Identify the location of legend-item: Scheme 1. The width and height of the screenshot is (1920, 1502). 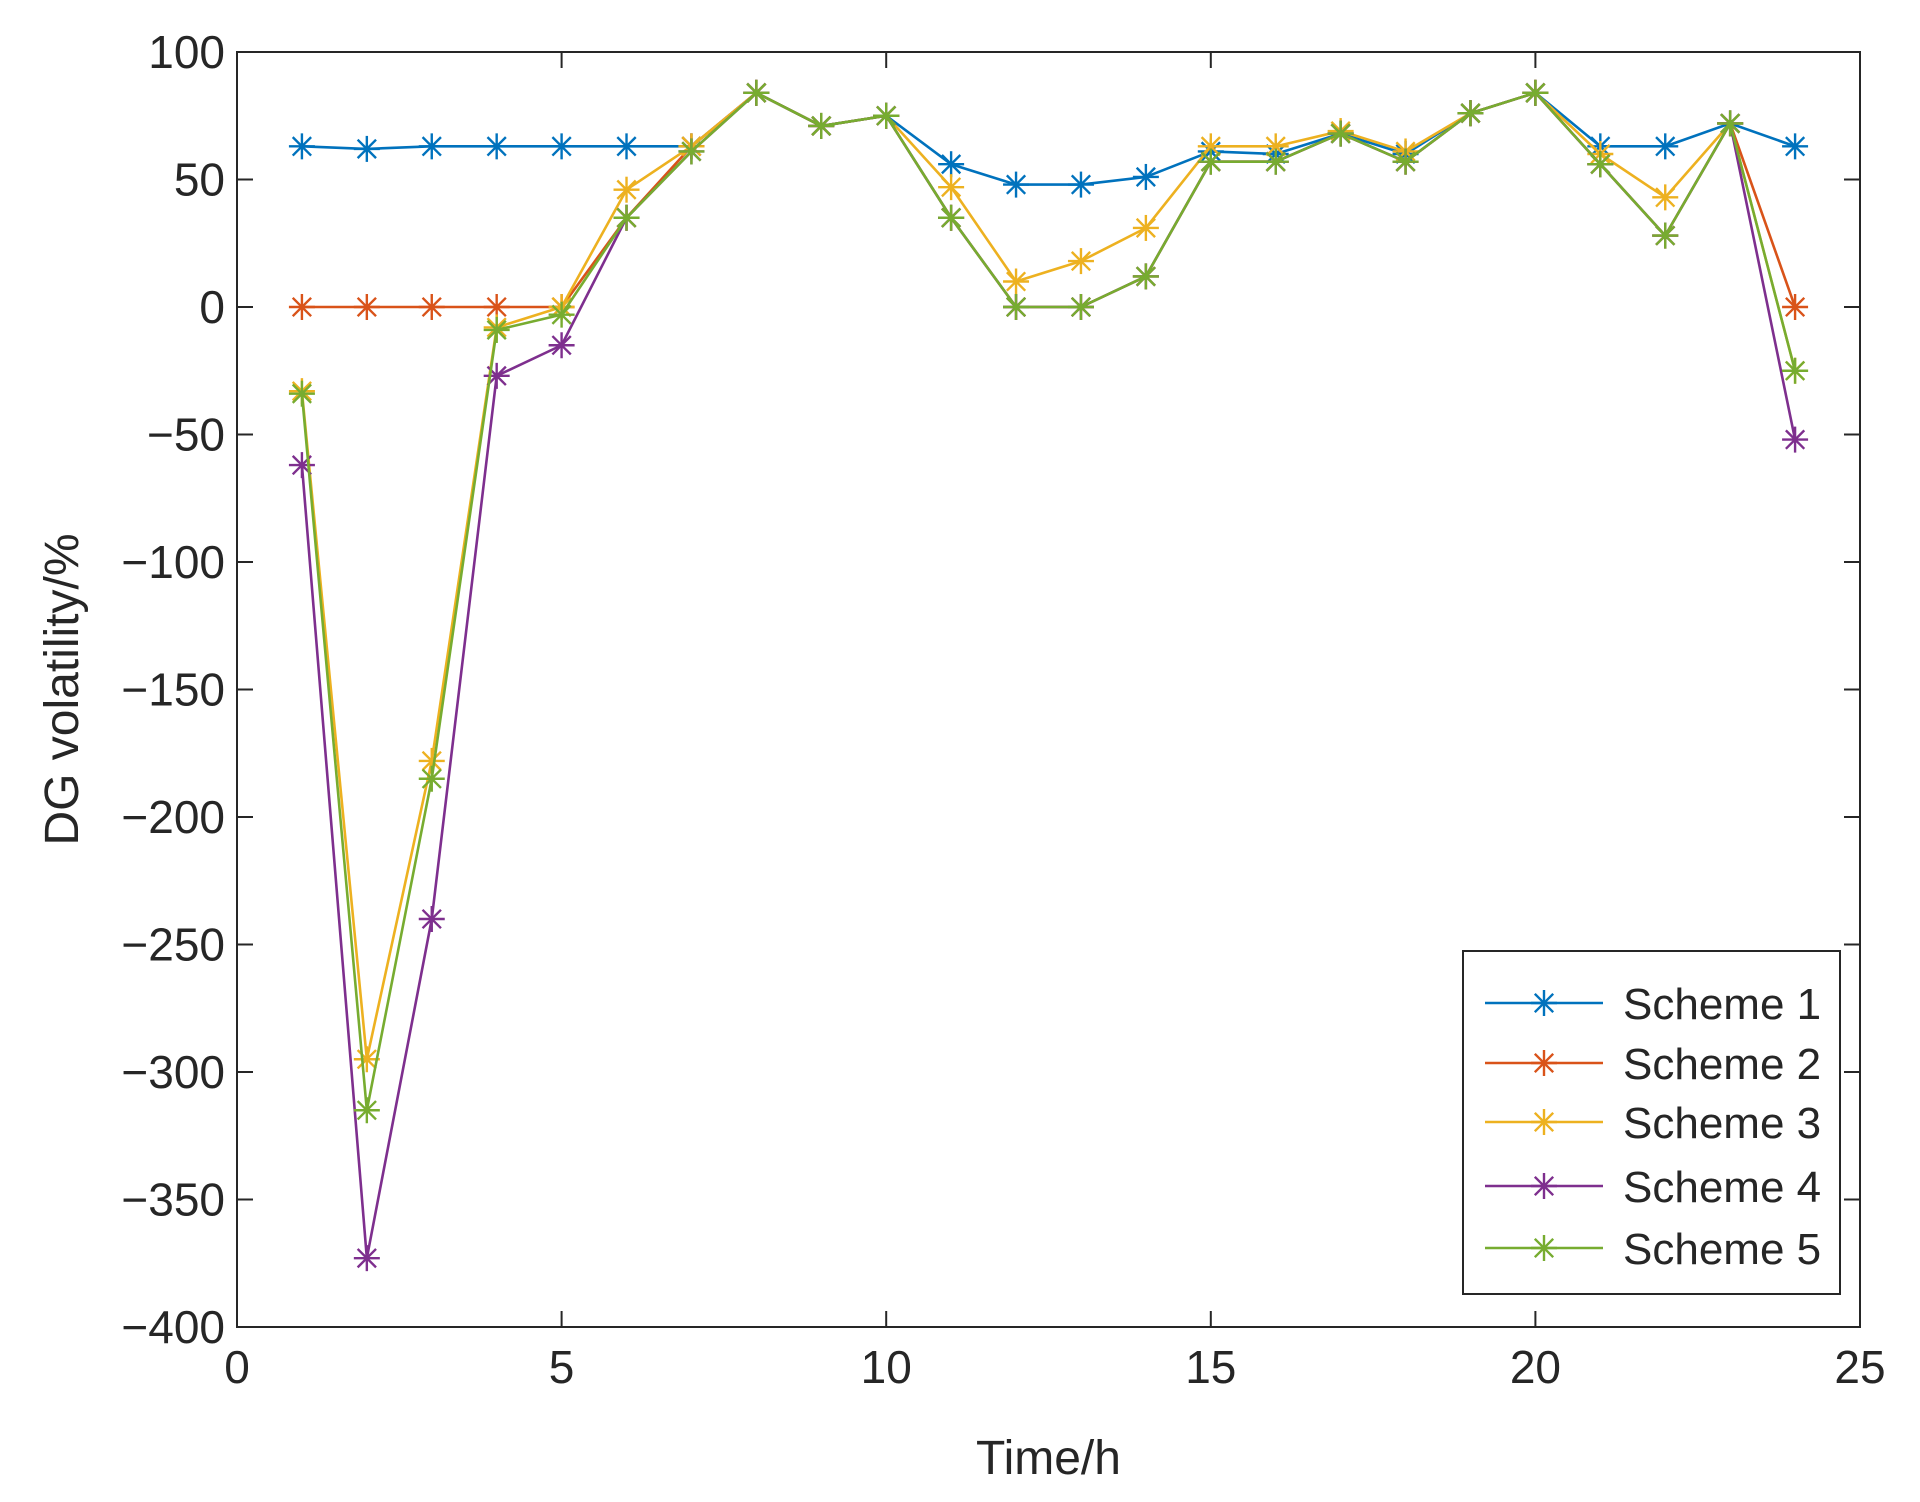
(1653, 1004).